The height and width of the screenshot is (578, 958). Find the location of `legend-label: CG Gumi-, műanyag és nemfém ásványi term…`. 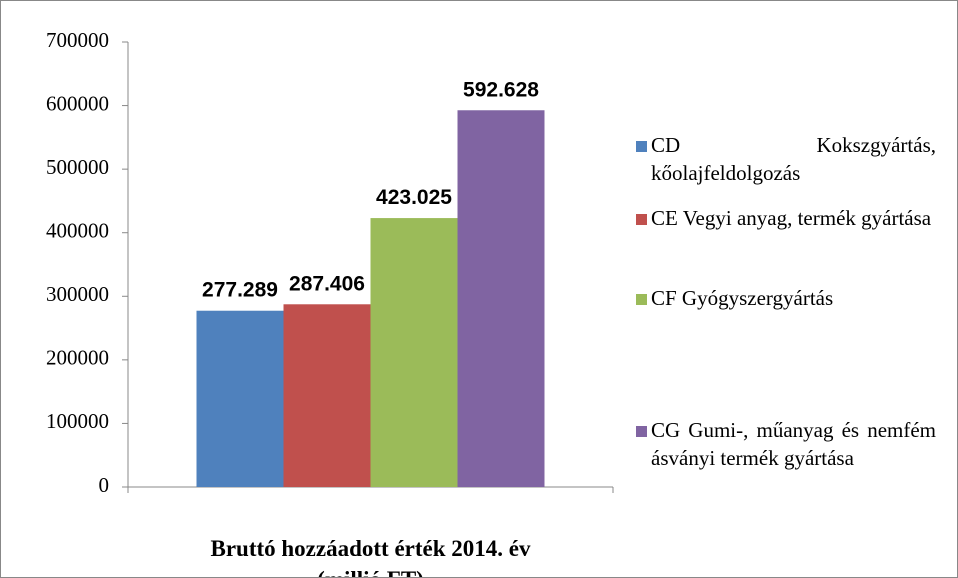

legend-label: CG Gumi-, műanyag és nemfém ásványi term… is located at coordinates (793, 444).